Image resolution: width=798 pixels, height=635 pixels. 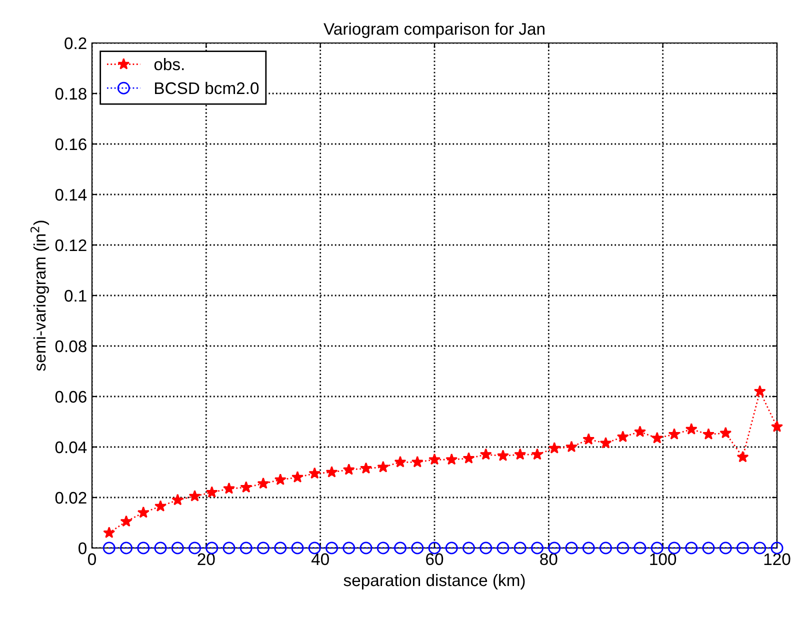 I want to click on y-tick-label: 0.14, so click(x=71, y=194).